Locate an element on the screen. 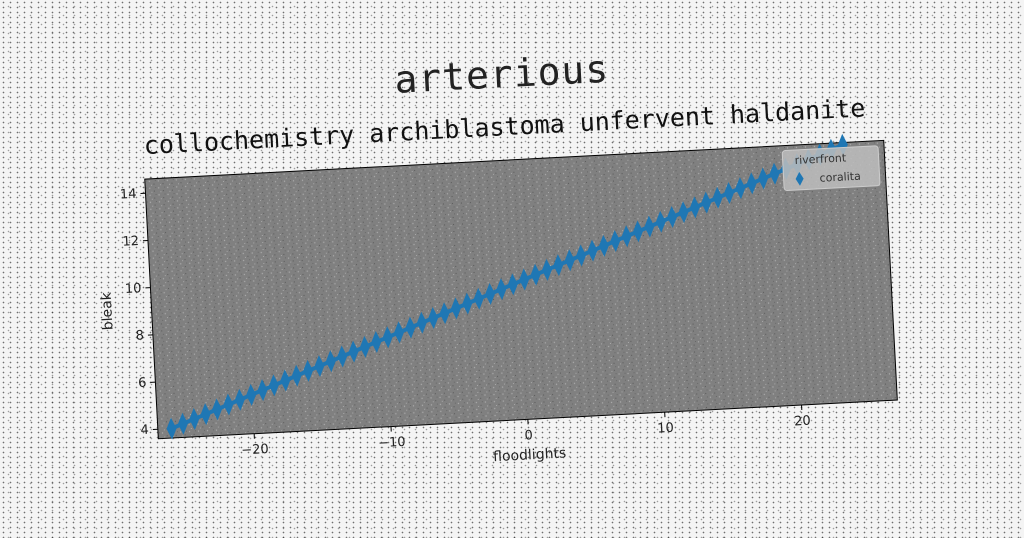  y-axis-label: bleak is located at coordinates (108, 311).